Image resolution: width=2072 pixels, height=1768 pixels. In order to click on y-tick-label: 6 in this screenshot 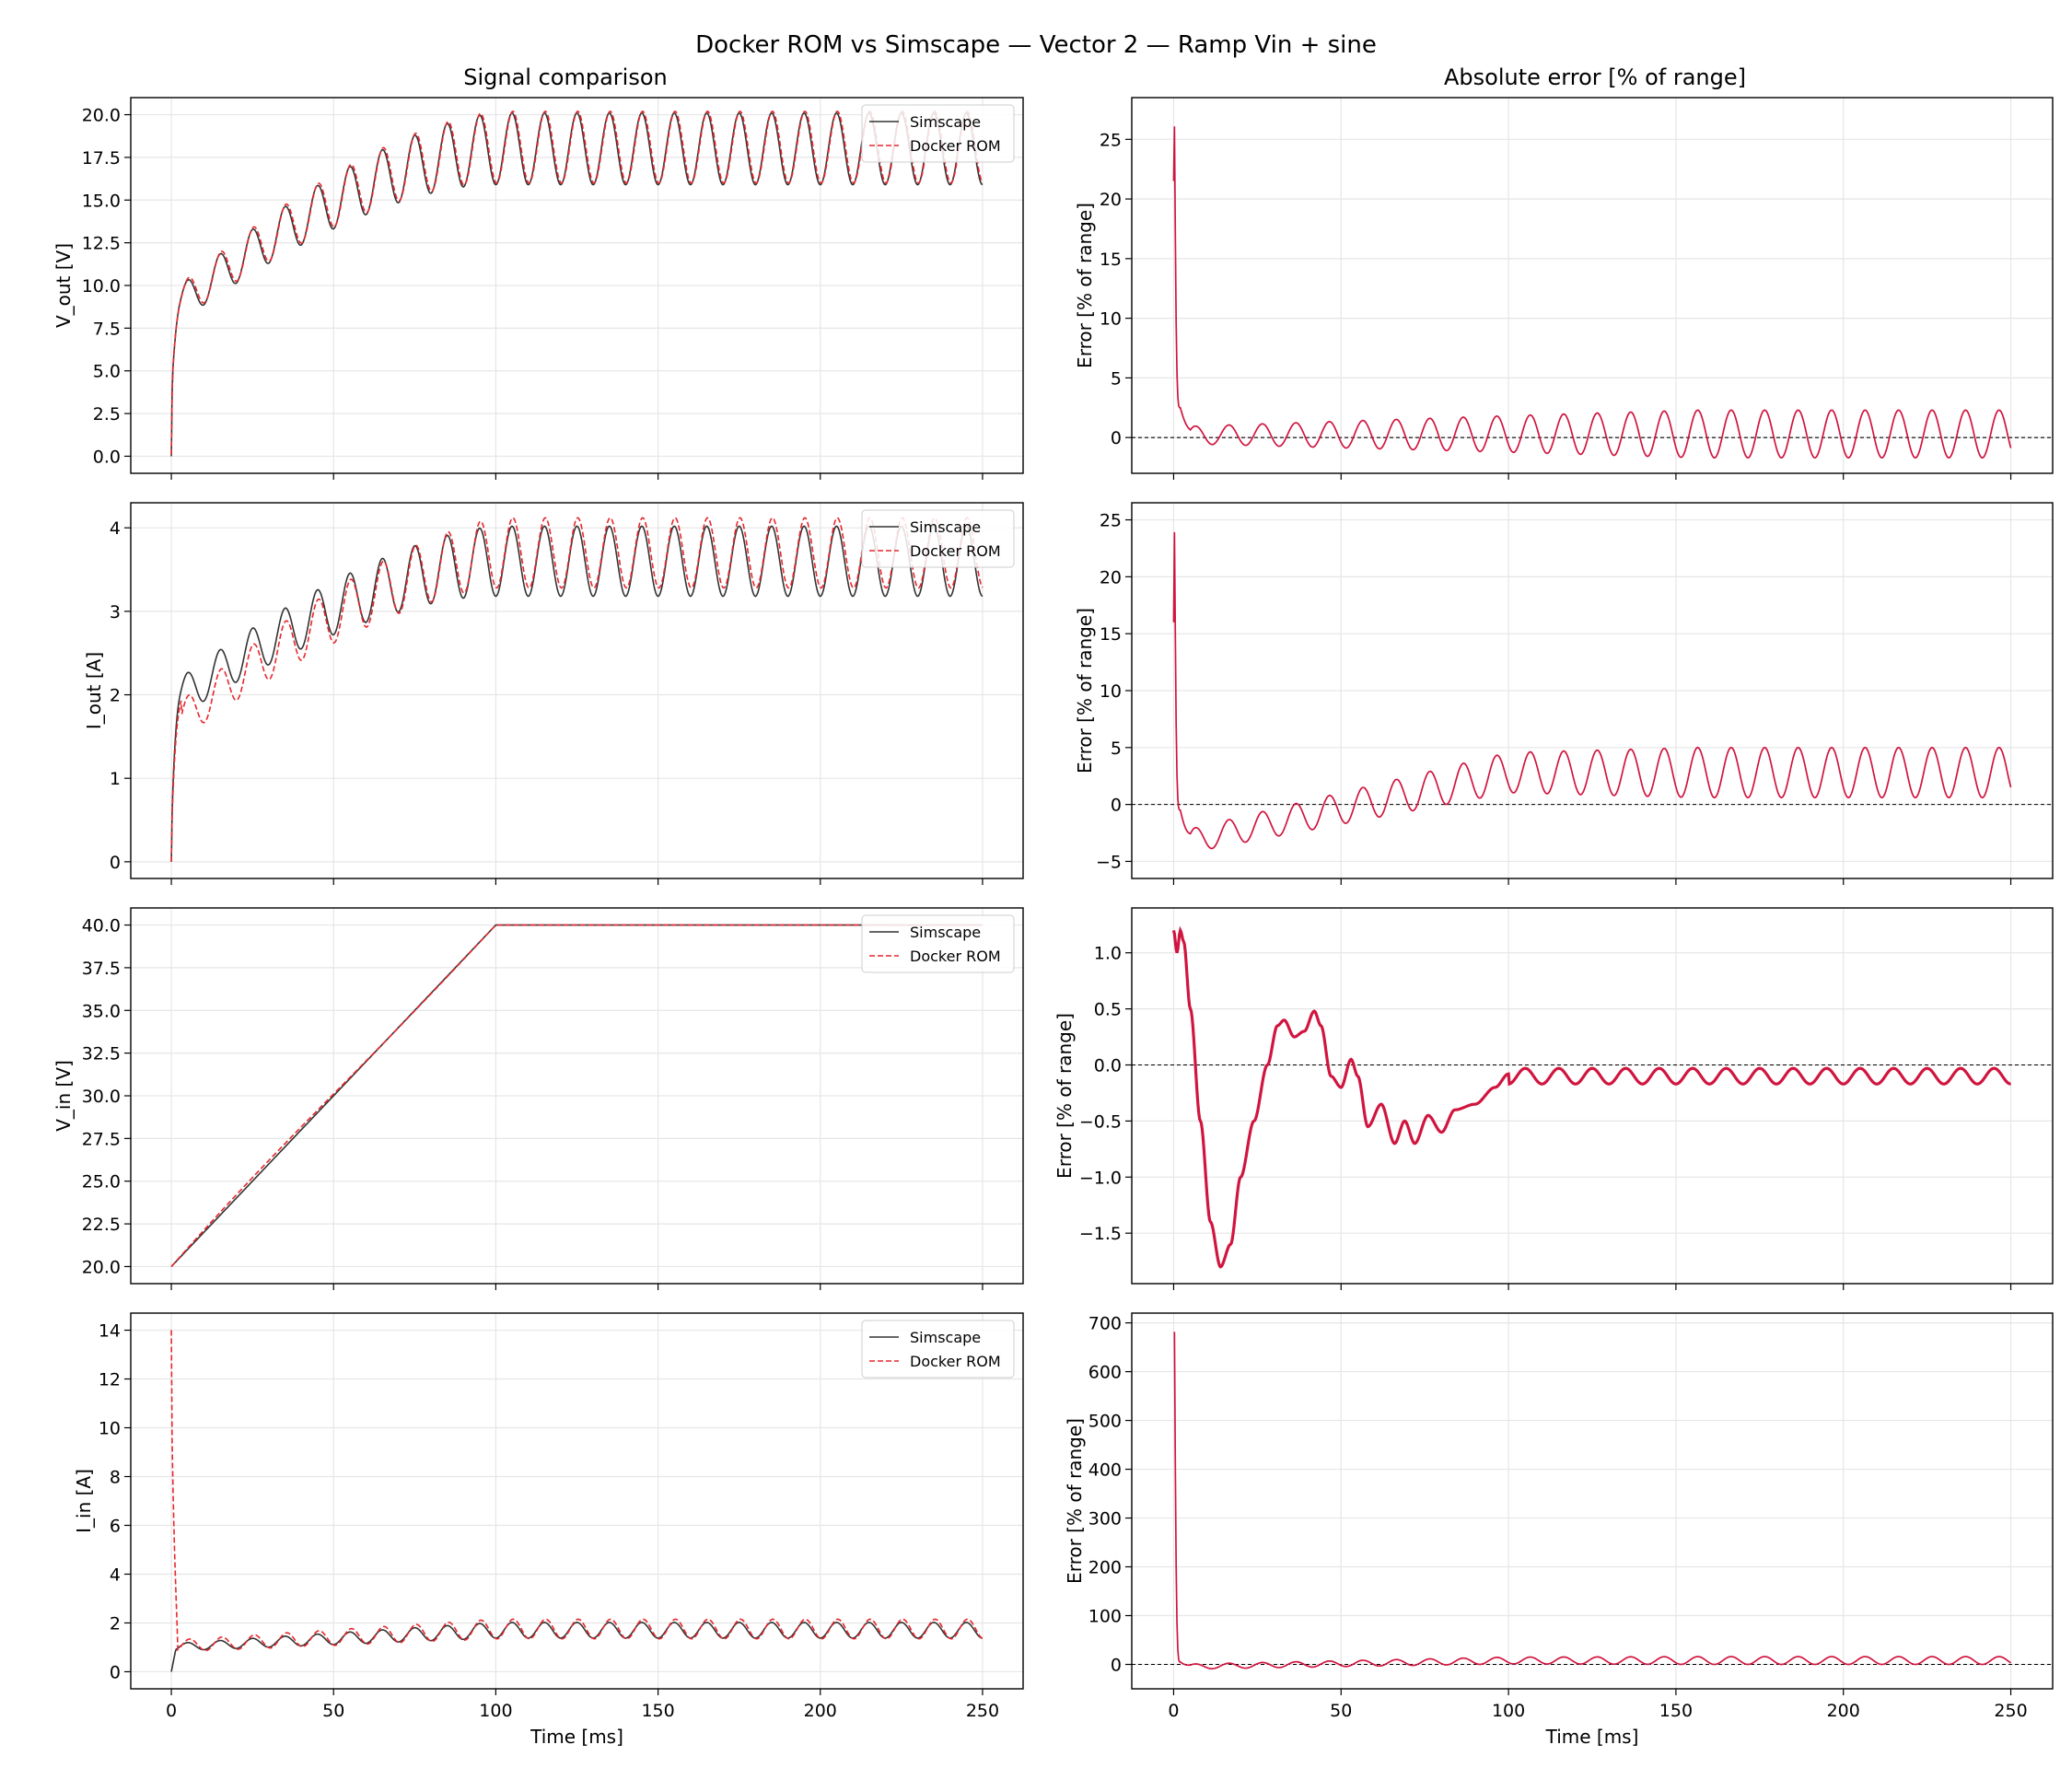, I will do `click(115, 1526)`.